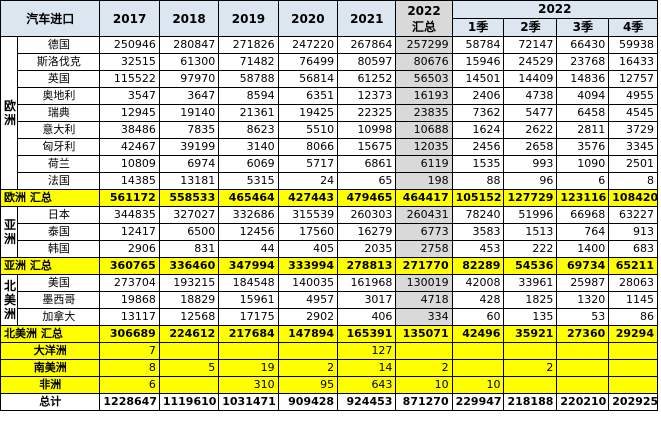  What do you see at coordinates (424, 334) in the screenshot?
I see `table-cell: 135071` at bounding box center [424, 334].